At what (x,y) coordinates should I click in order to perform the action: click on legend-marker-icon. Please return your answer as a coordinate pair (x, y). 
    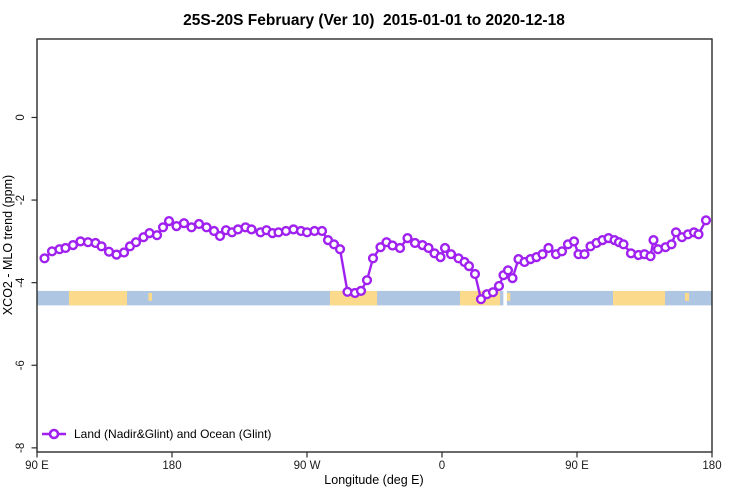
    Looking at the image, I should click on (54, 434).